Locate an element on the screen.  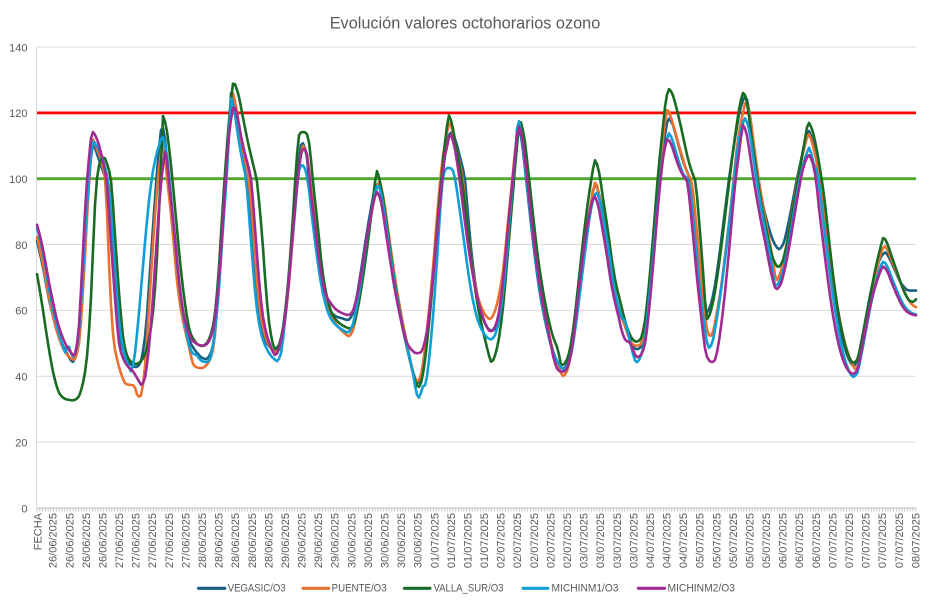
svg-text: MICHINM1/O3 is located at coordinates (585, 589).